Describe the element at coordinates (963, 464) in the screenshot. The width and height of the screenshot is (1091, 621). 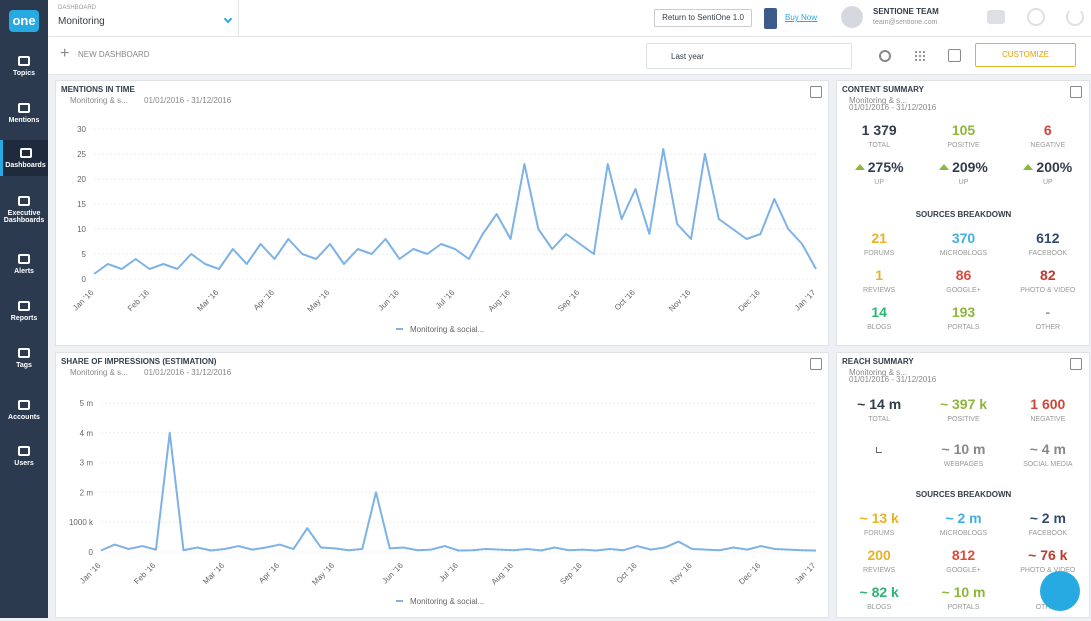
I see `stat-label: WEBPAGES` at that location.